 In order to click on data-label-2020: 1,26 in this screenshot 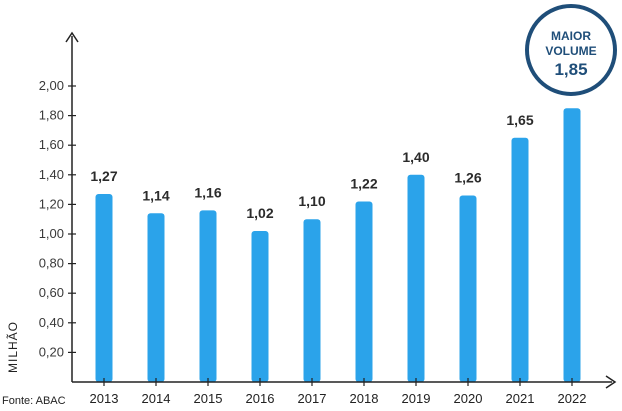, I will do `click(467, 178)`.